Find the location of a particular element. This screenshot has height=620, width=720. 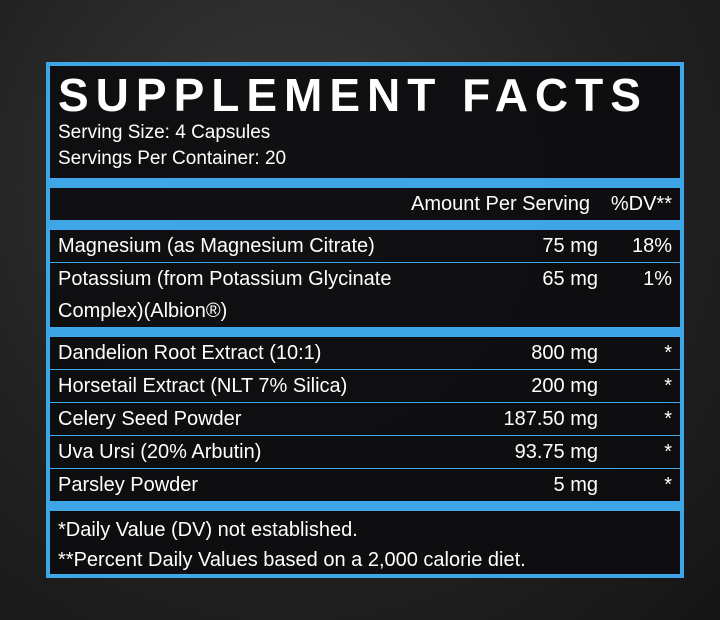

daily-value: 1% is located at coordinates (657, 279).